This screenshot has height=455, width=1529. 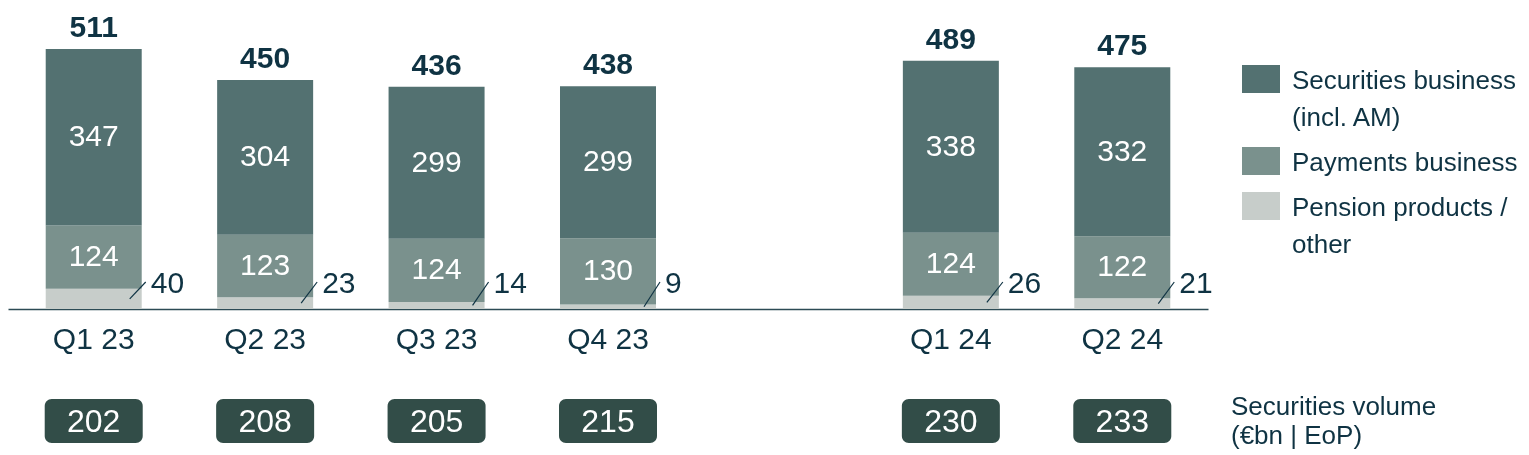 What do you see at coordinates (436, 421) in the screenshot?
I see `text: 205` at bounding box center [436, 421].